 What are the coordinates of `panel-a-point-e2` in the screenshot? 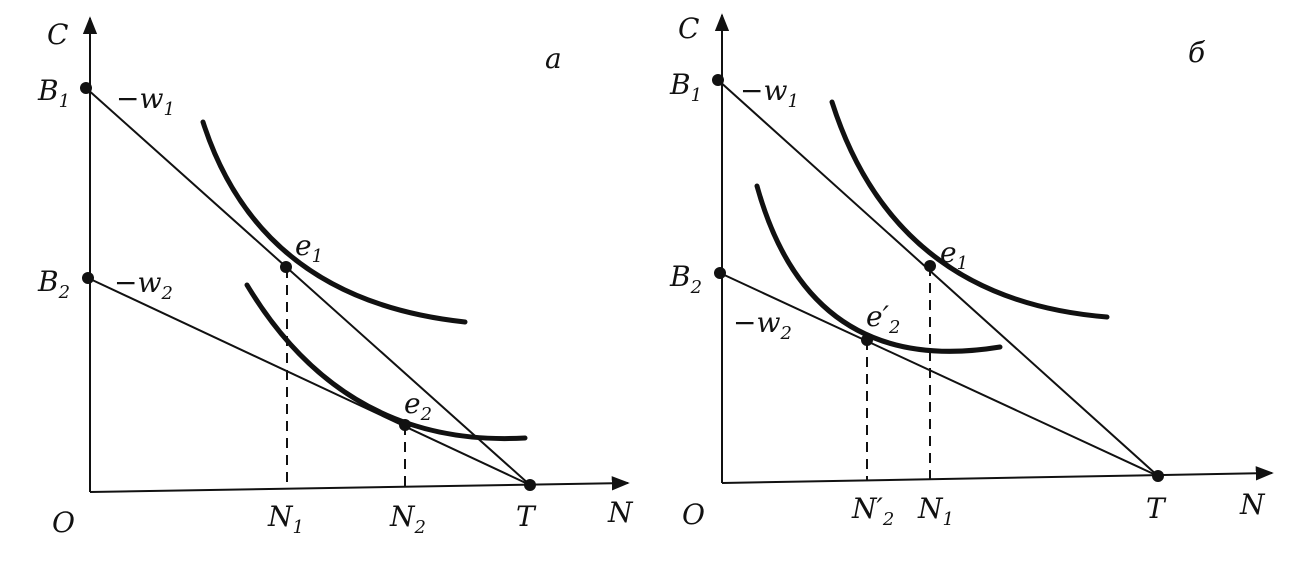 It's located at (405, 425).